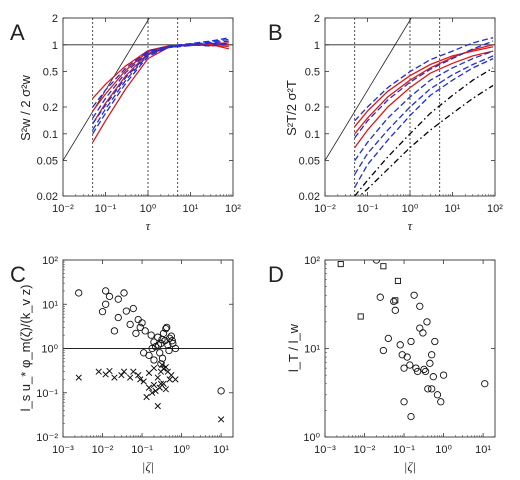 The image size is (520, 480). Describe the element at coordinates (312, 135) in the screenshot. I see `y-tick-label: 0.1` at that location.